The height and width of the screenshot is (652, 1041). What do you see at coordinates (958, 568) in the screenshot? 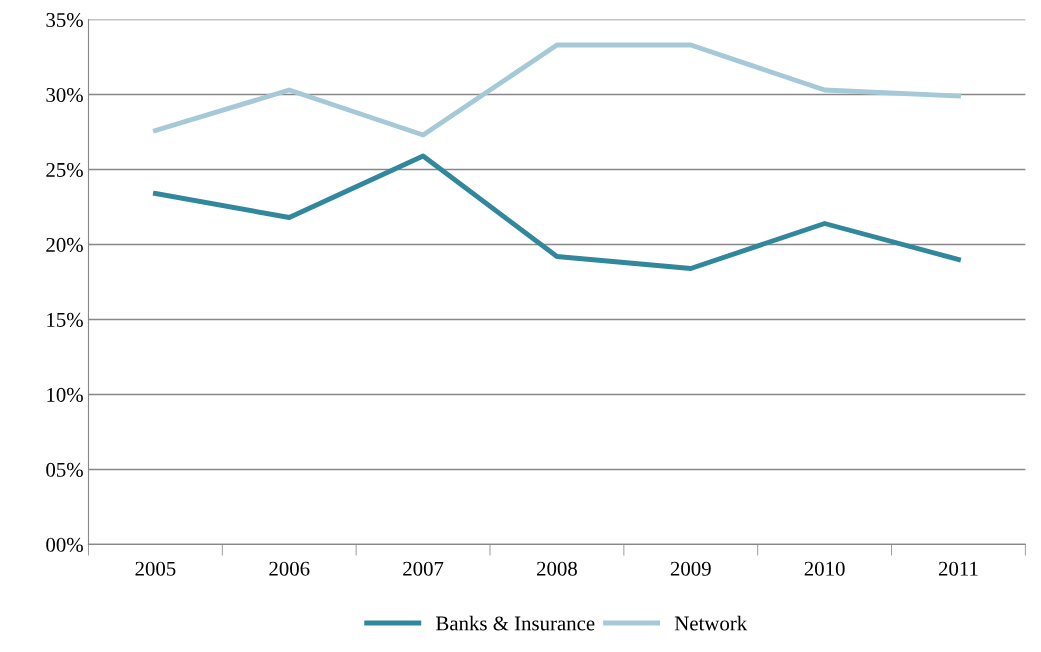
I see `x-tick-label: 2011` at bounding box center [958, 568].